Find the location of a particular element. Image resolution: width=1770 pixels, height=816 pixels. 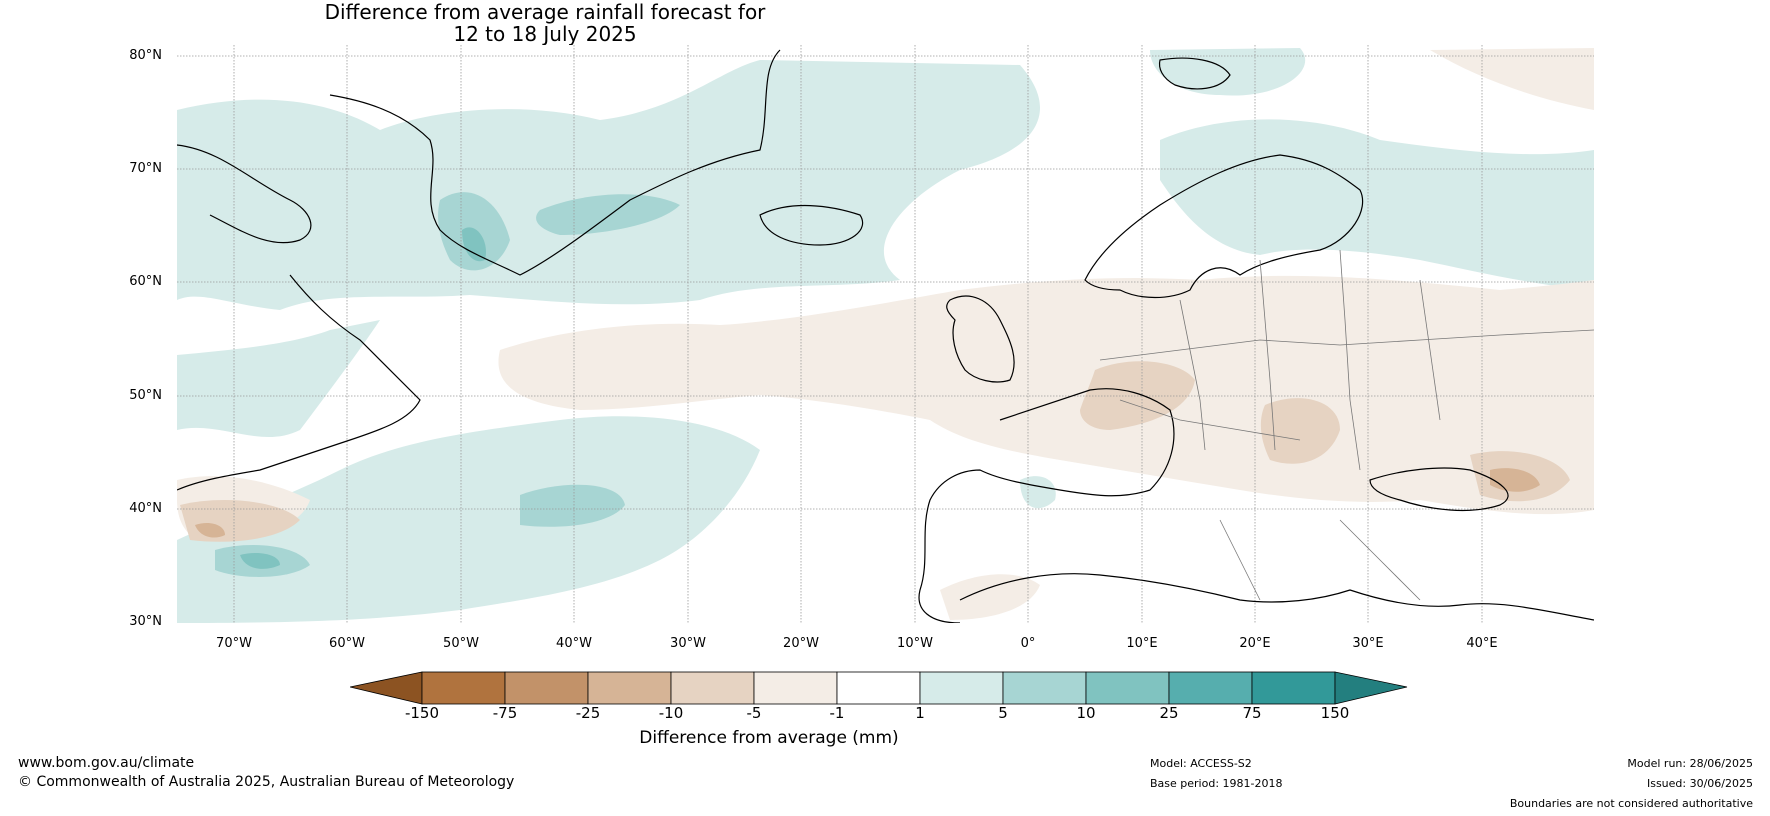

colorbar-tick-label: 75 is located at coordinates (1252, 713).